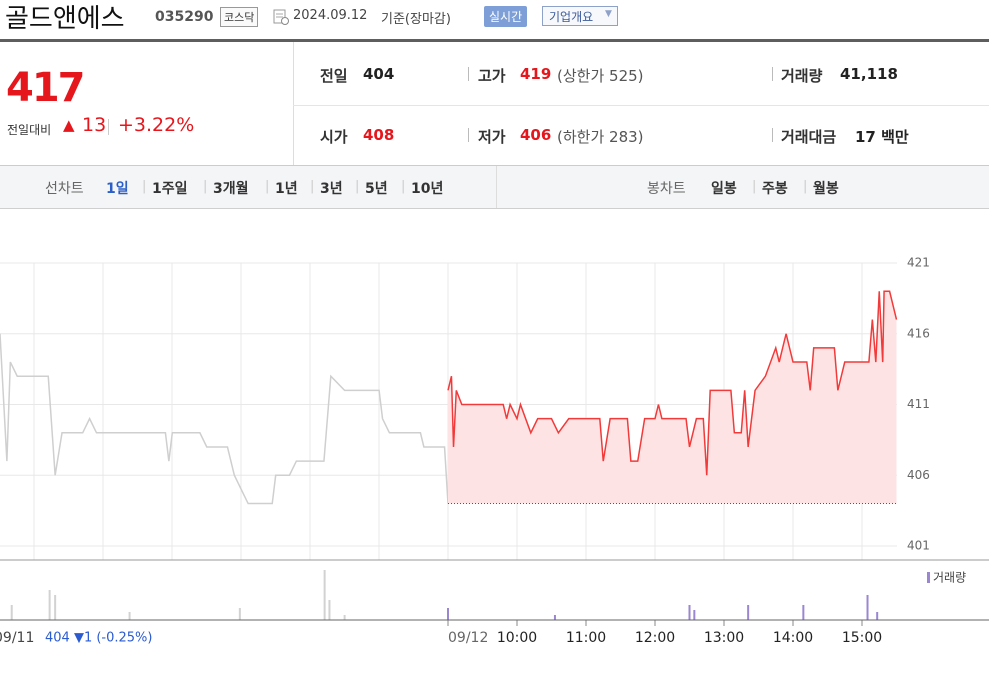 The image size is (989, 678). I want to click on stat-label: 시가, so click(334, 137).